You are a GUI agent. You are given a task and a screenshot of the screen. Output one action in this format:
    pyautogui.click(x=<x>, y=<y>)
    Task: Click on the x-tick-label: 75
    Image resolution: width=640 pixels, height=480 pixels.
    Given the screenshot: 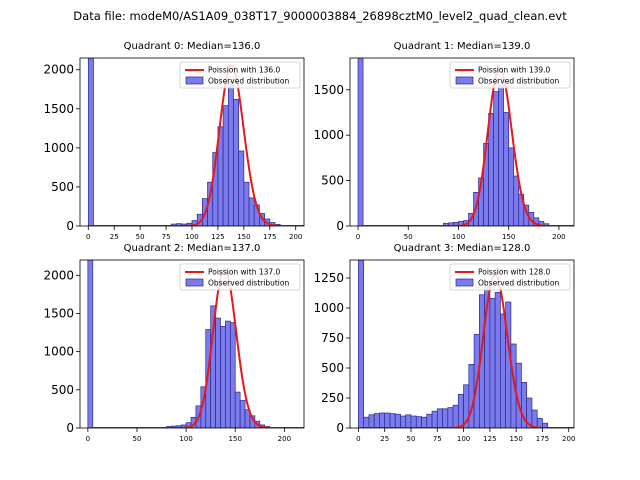 What is the action you would take?
    pyautogui.click(x=437, y=439)
    